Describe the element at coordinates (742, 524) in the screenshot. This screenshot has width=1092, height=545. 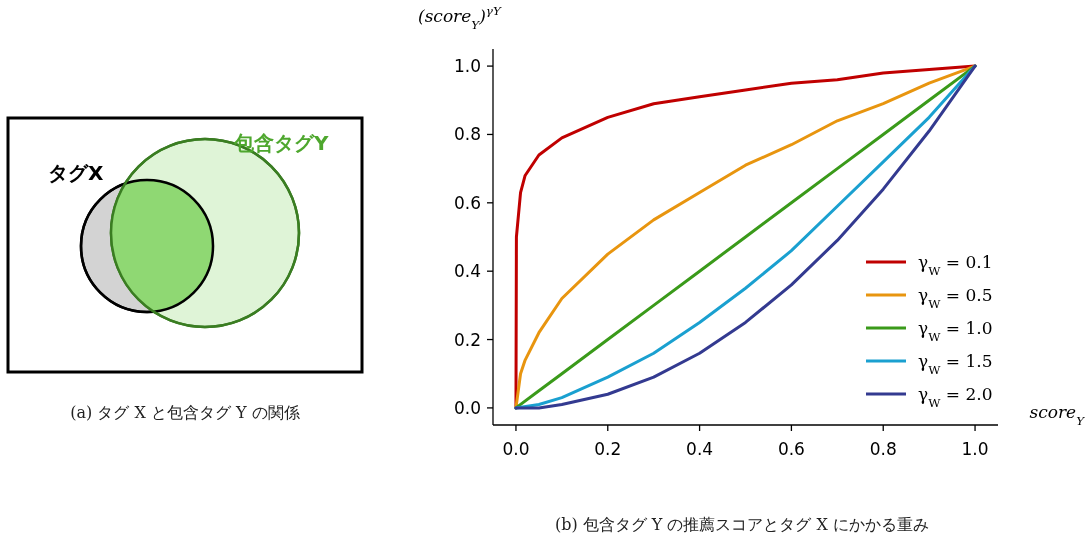
I see `text: (b) 包含タグ Y の推薦スコアとタグ X にかかる重み` at that location.